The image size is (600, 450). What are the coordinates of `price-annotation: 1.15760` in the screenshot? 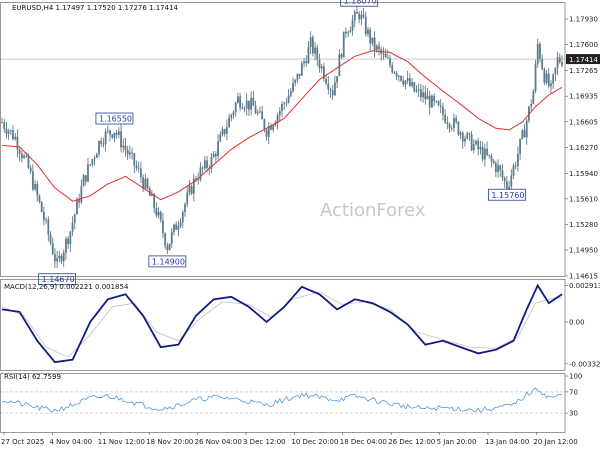 It's located at (506, 194).